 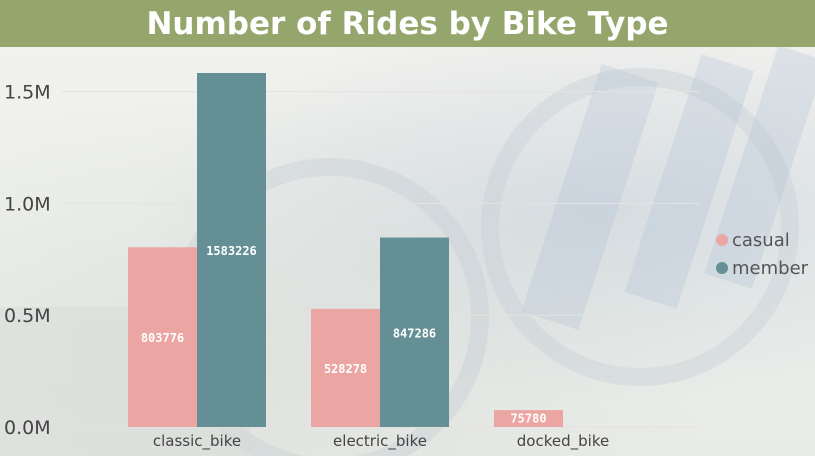 I want to click on bar-casual-electric_bike, so click(x=345, y=367).